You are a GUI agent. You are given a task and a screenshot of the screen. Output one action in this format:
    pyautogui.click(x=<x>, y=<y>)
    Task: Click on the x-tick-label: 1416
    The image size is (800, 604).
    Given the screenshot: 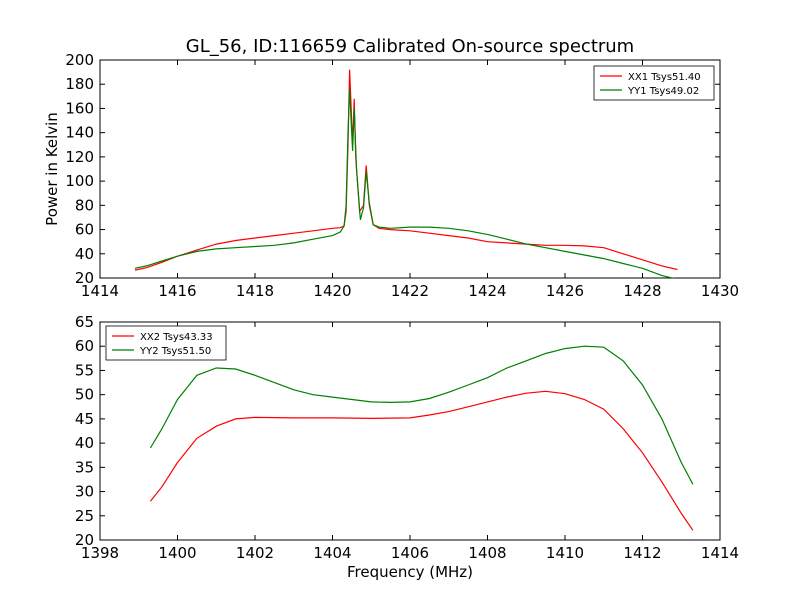 What is the action you would take?
    pyautogui.click(x=177, y=291)
    